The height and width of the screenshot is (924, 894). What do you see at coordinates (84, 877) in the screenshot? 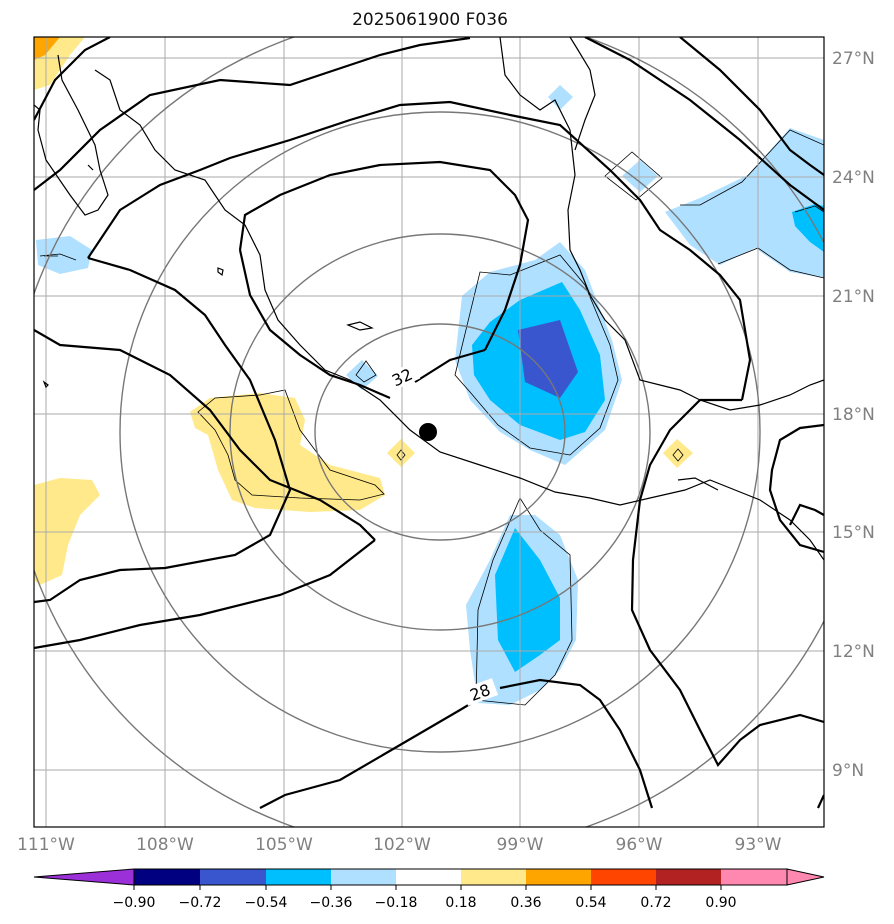
I see `colorbar-extend-low` at bounding box center [84, 877].